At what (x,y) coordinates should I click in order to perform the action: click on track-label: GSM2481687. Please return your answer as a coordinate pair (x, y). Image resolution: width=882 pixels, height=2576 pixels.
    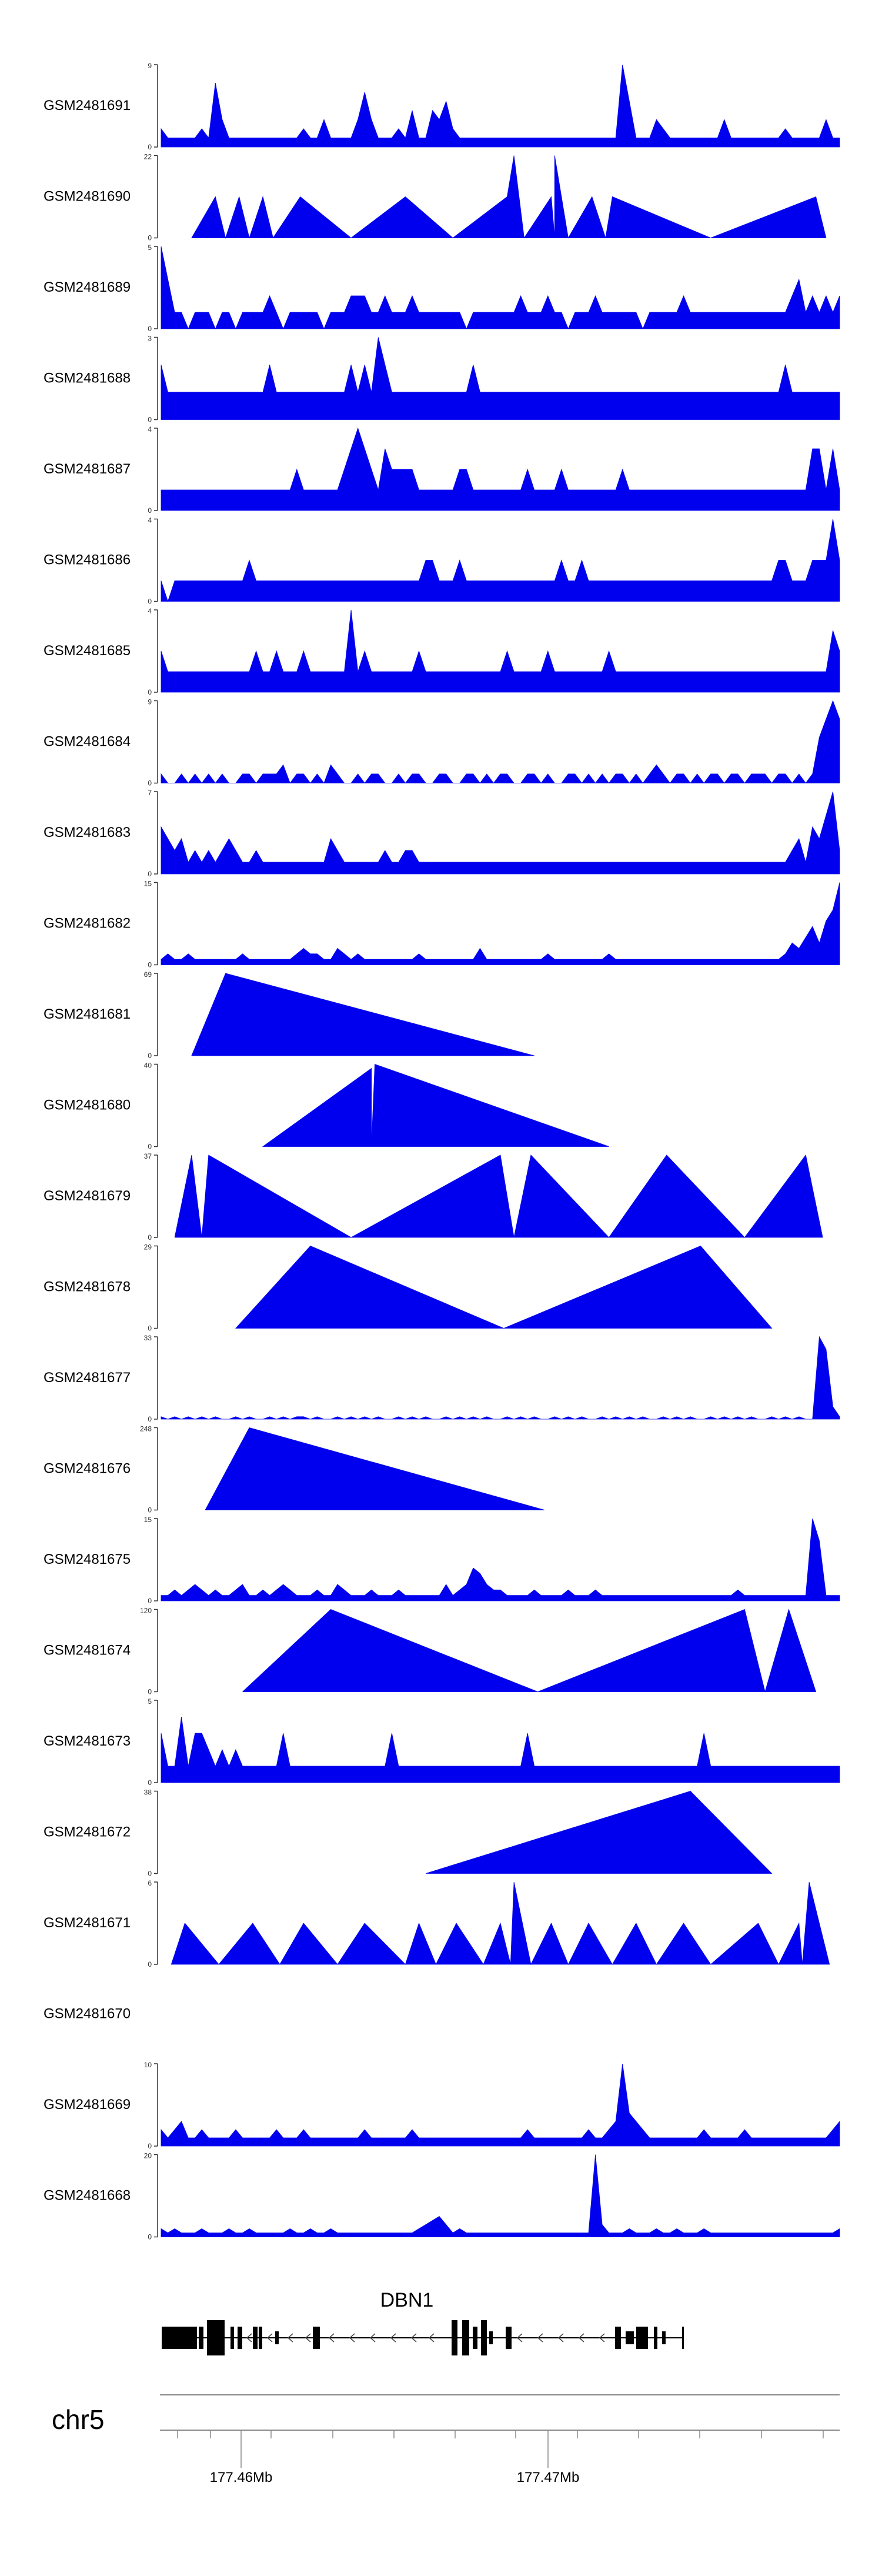
    Looking at the image, I should click on (87, 469).